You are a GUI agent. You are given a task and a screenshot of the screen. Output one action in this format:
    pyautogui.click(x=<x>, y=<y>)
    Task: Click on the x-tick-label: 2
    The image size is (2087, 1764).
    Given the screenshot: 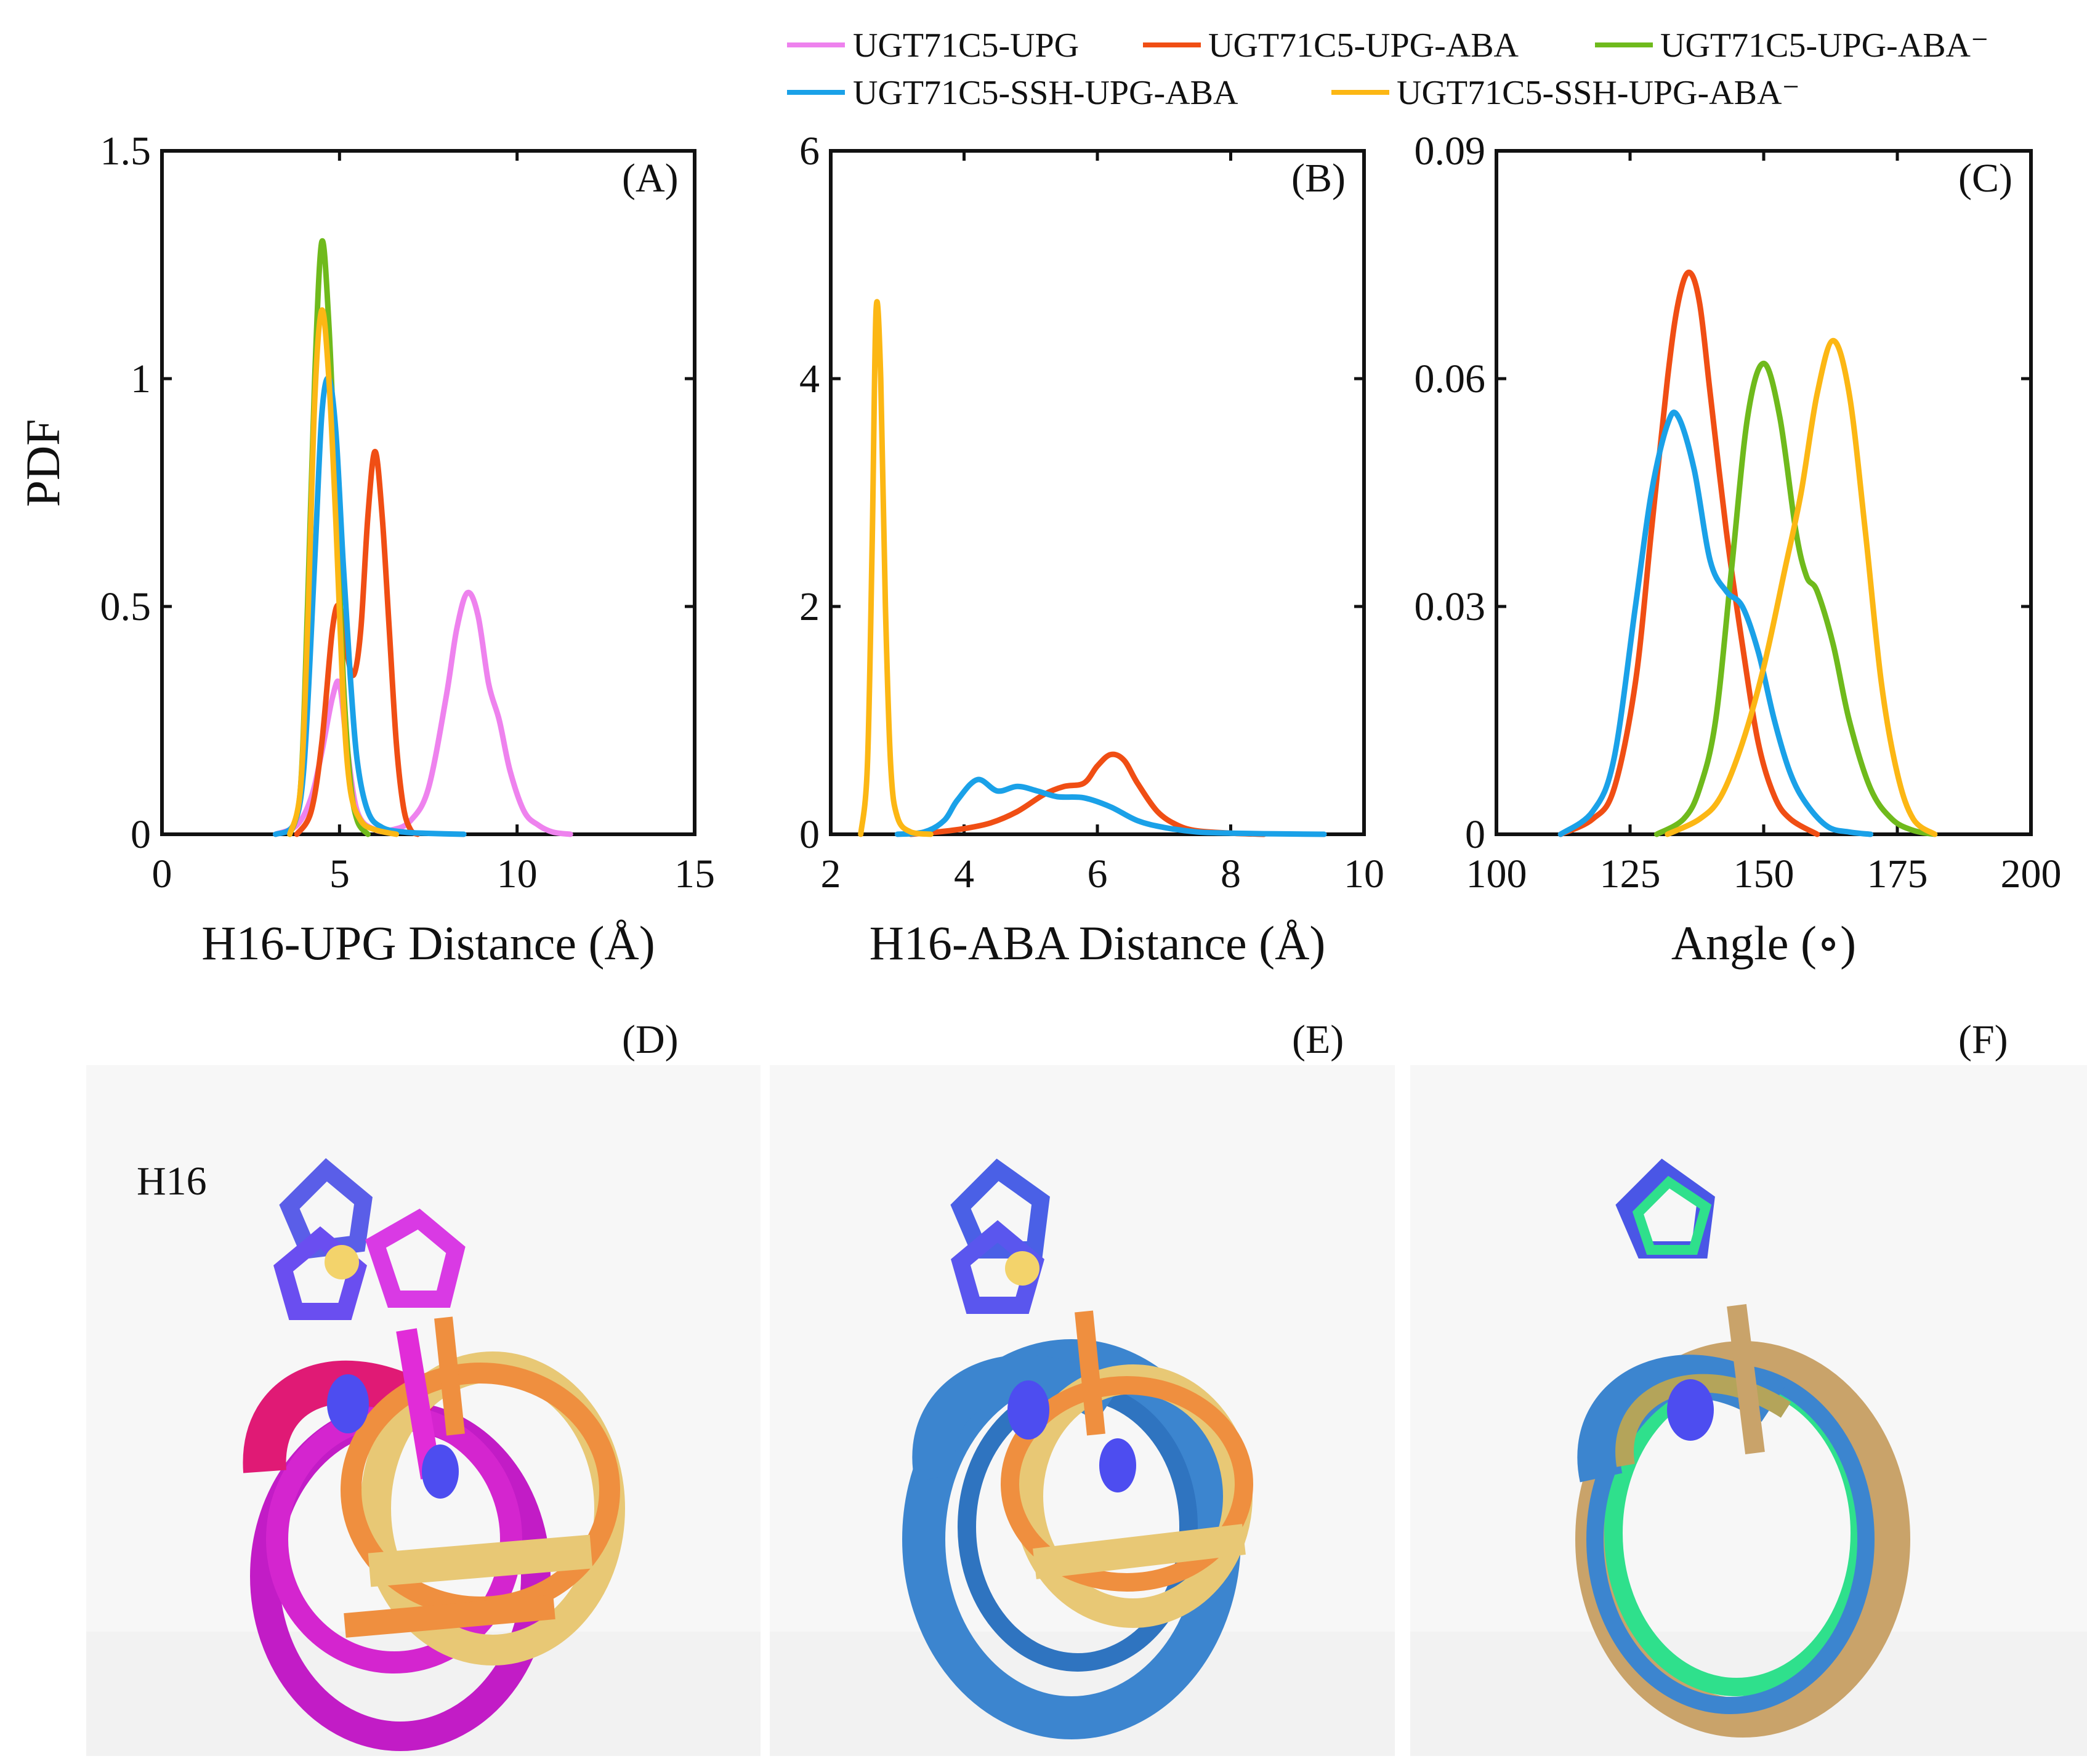 What is the action you would take?
    pyautogui.click(x=831, y=874)
    